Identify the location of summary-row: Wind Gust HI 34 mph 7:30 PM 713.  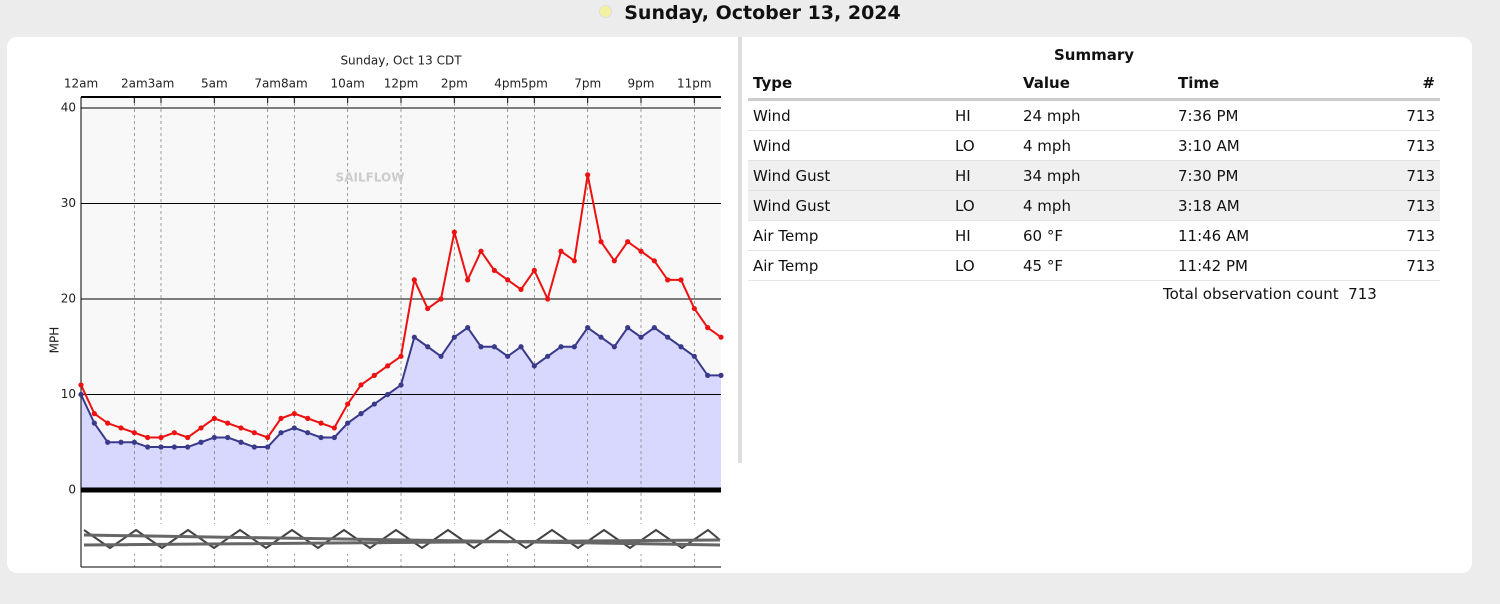
(1094, 175).